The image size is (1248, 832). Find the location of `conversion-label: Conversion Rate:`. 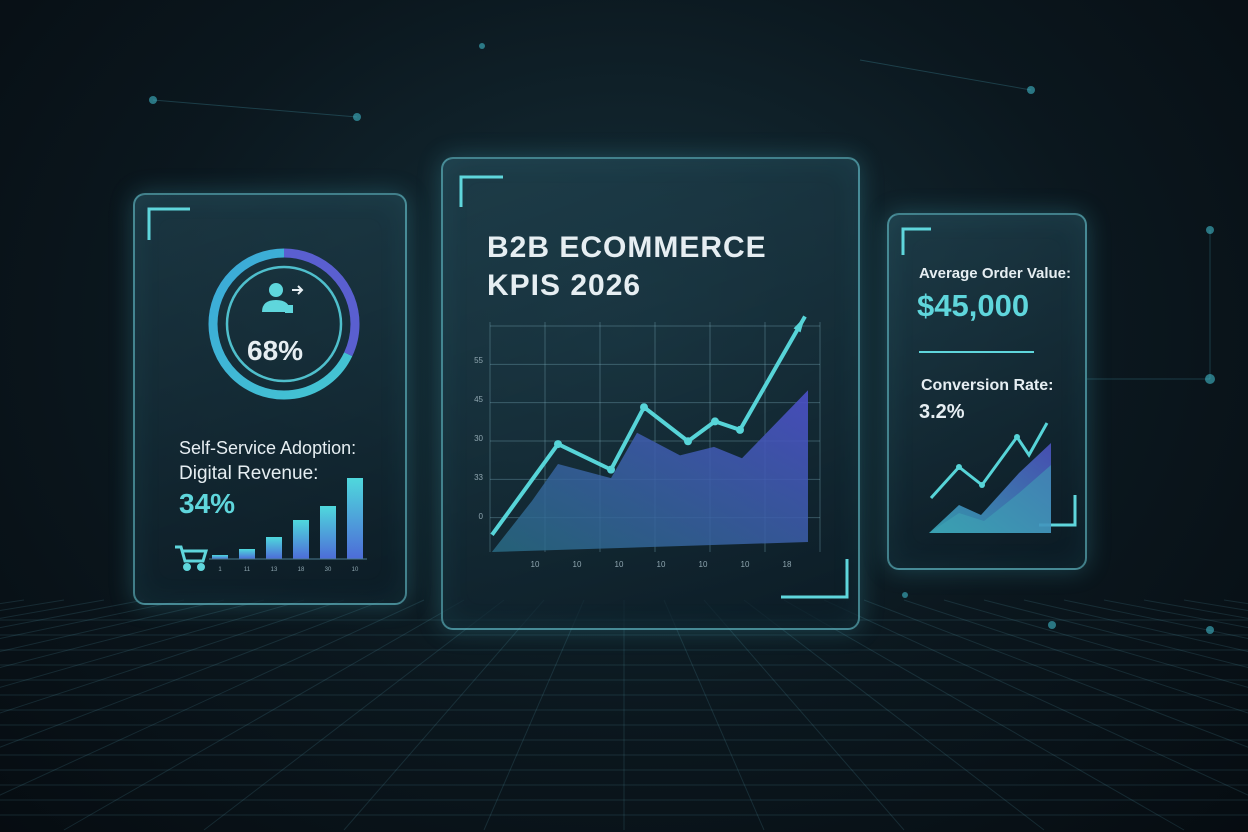

conversion-label: Conversion Rate: is located at coordinates (987, 385).